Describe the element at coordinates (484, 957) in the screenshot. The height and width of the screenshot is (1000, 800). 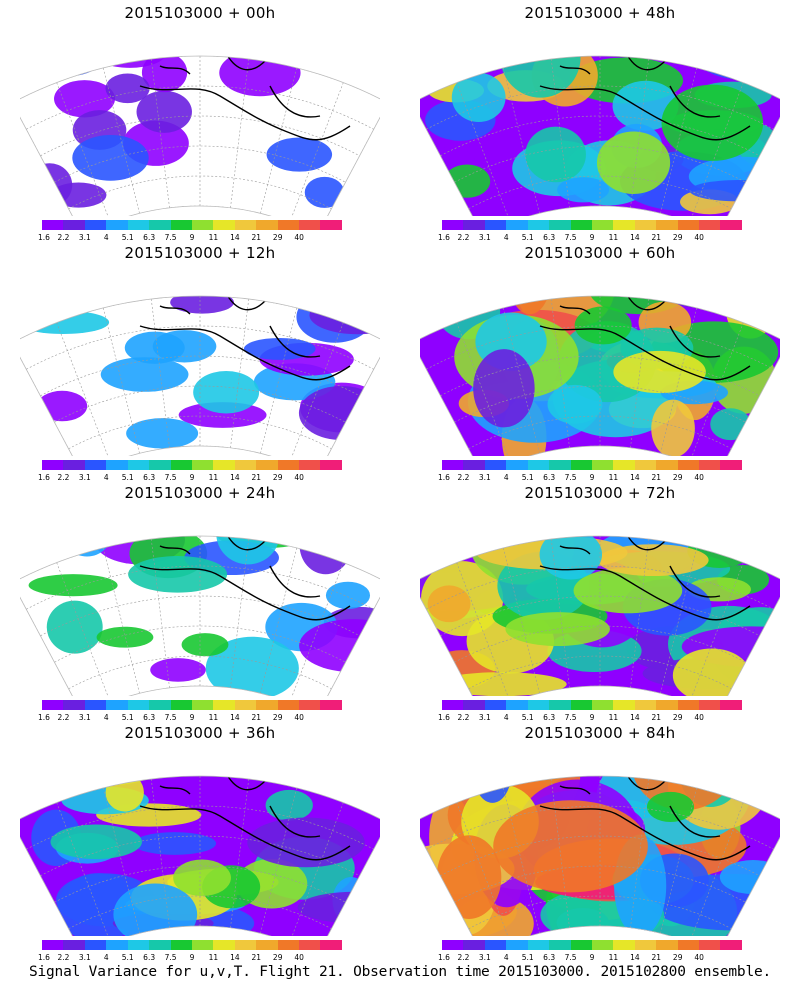
I see `colorbar-tick-label: 3.1` at that location.